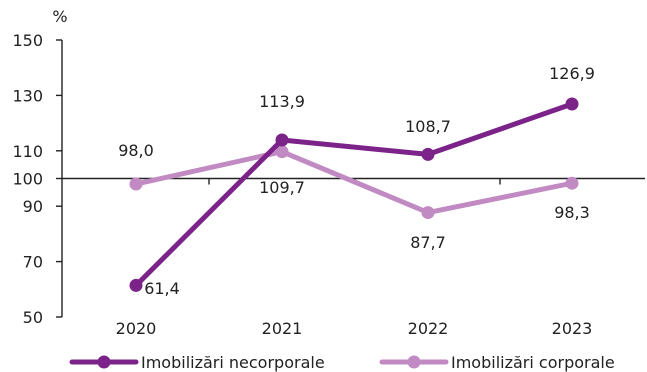 Image resolution: width=647 pixels, height=372 pixels. Describe the element at coordinates (33, 262) in the screenshot. I see `y-tick-label: 70` at that location.